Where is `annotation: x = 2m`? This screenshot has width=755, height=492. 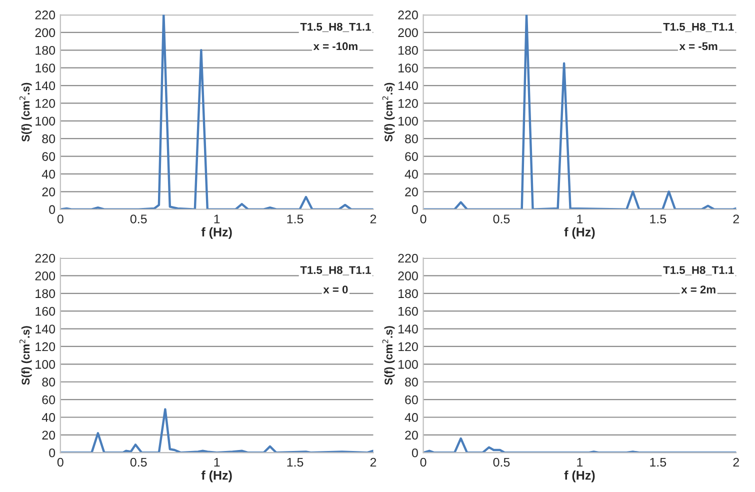 annotation: x = 2m is located at coordinates (698, 290).